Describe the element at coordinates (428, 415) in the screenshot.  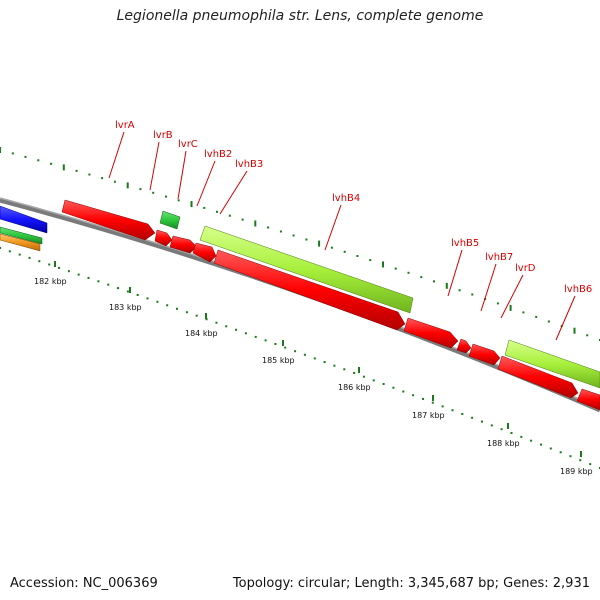
I see `kbp-label: 187 kbp` at that location.